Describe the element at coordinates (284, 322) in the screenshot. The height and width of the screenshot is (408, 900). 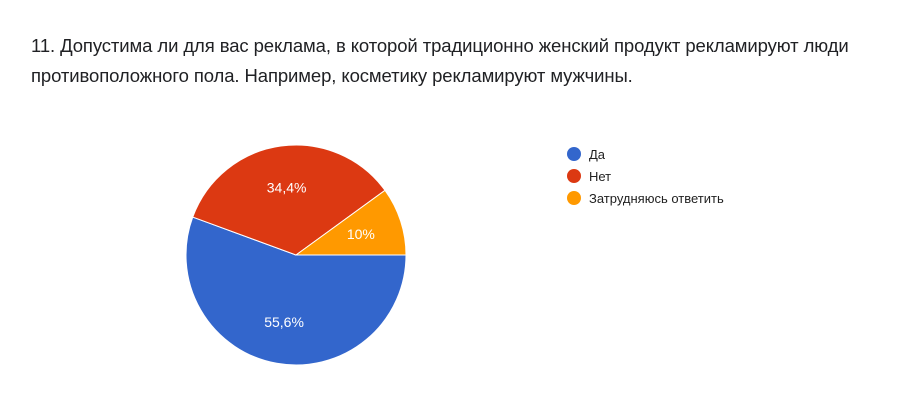
I see `slice-label: 55,6%` at that location.